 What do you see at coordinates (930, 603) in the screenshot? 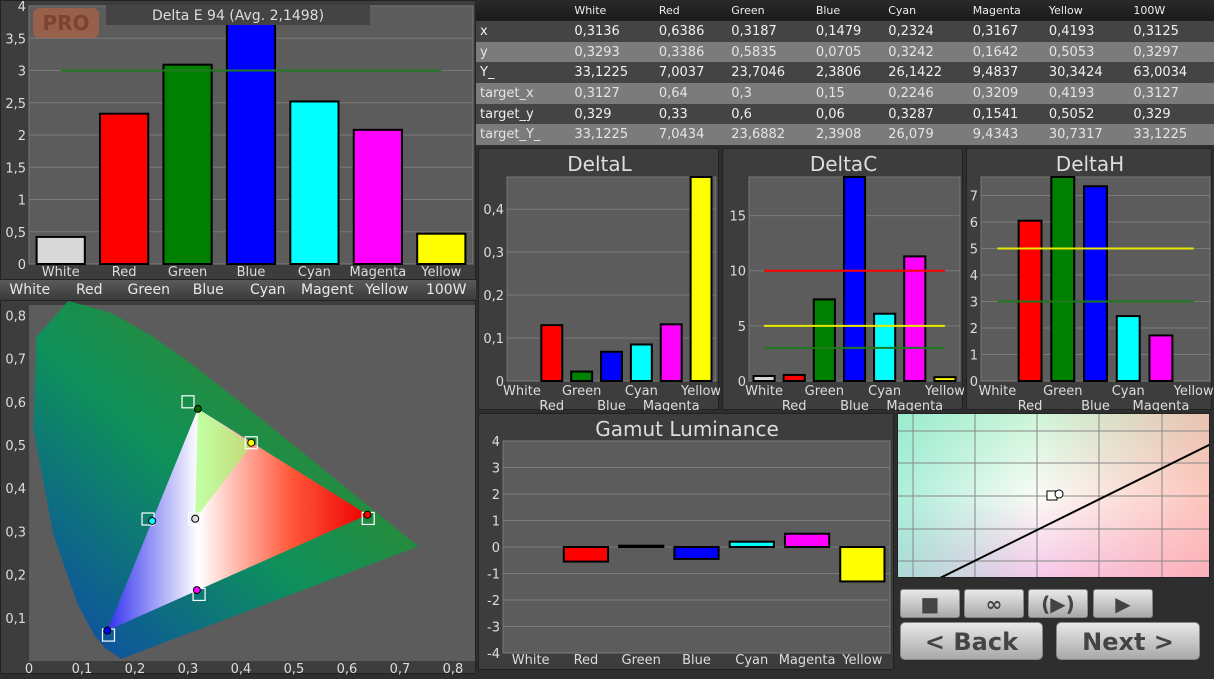
I see `stop-button: ■` at bounding box center [930, 603].